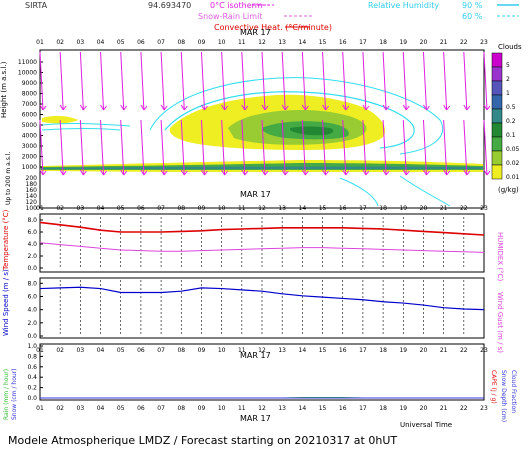 This screenshot has height=454, width=528. I want to click on hour-tick-22: 22, so click(464, 42).